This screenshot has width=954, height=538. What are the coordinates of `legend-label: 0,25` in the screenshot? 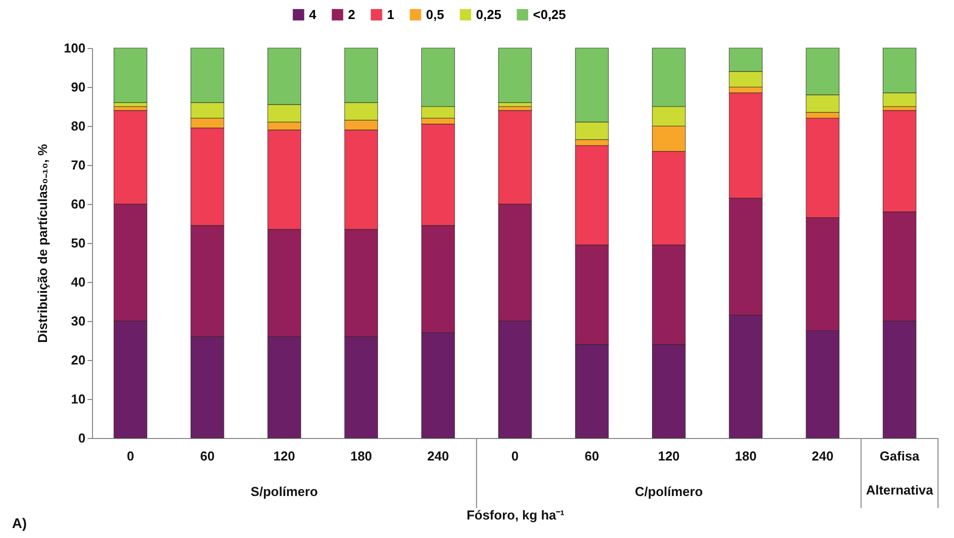 It's located at (489, 14).